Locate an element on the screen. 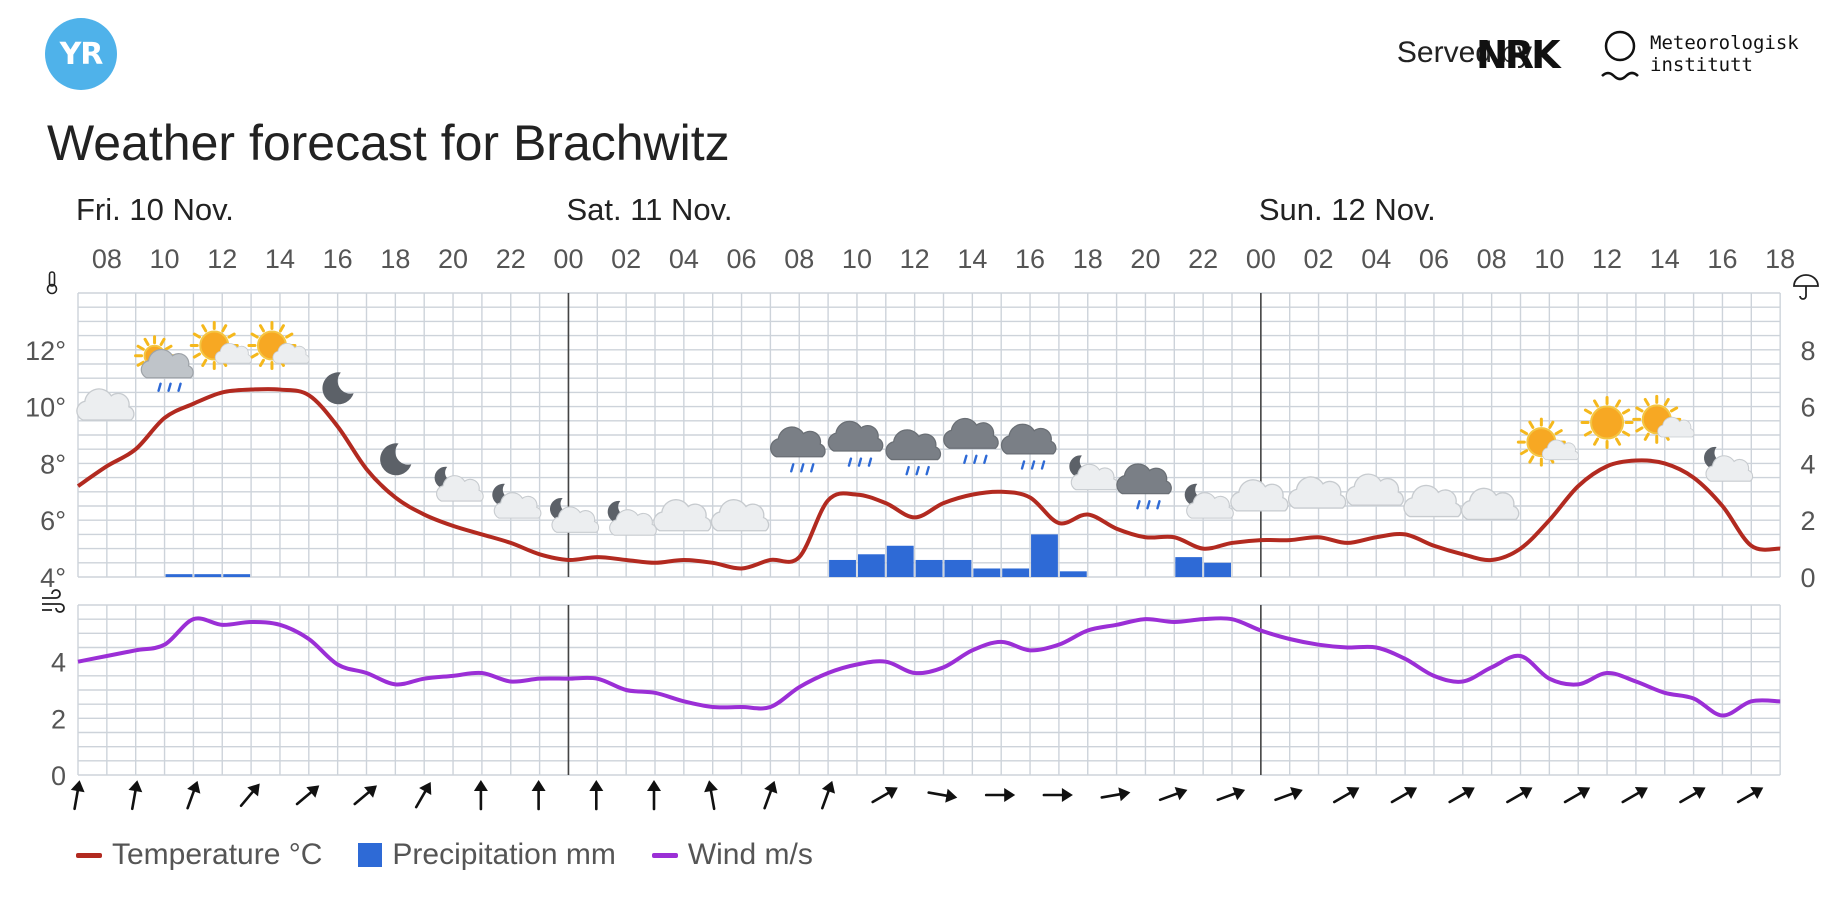 The height and width of the screenshot is (919, 1832). wind-icon is located at coordinates (53, 601).